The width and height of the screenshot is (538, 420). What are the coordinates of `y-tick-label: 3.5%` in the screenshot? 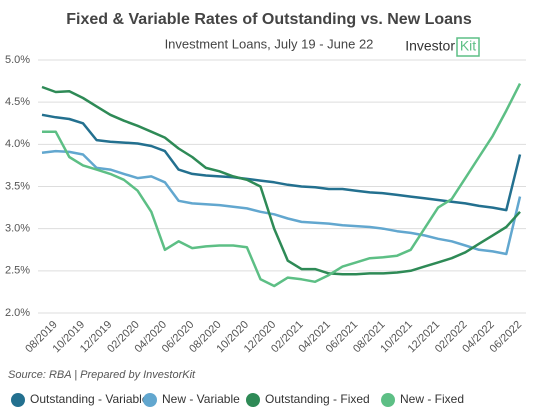 It's located at (17, 186).